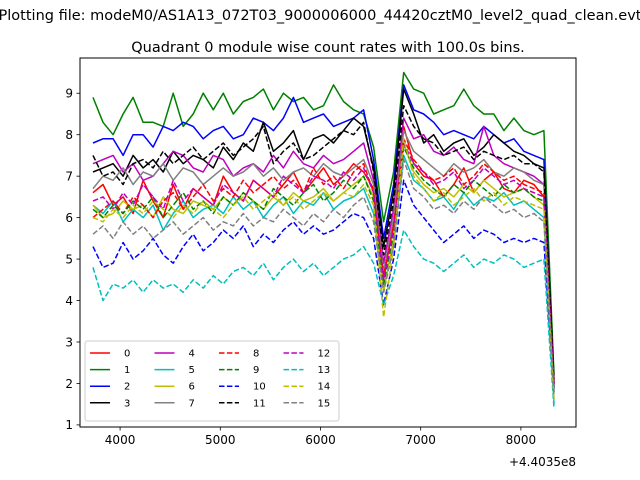 The image size is (640, 480). I want to click on y-tick-label: 6, so click(69, 218).